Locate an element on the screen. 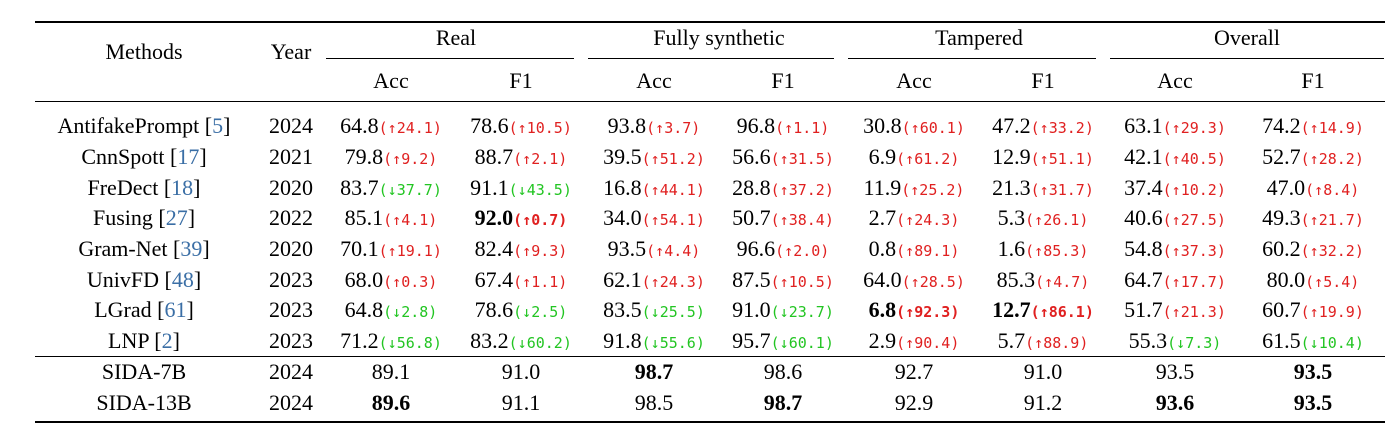 The height and width of the screenshot is (433, 1393). citation-link: 2 is located at coordinates (167, 340).